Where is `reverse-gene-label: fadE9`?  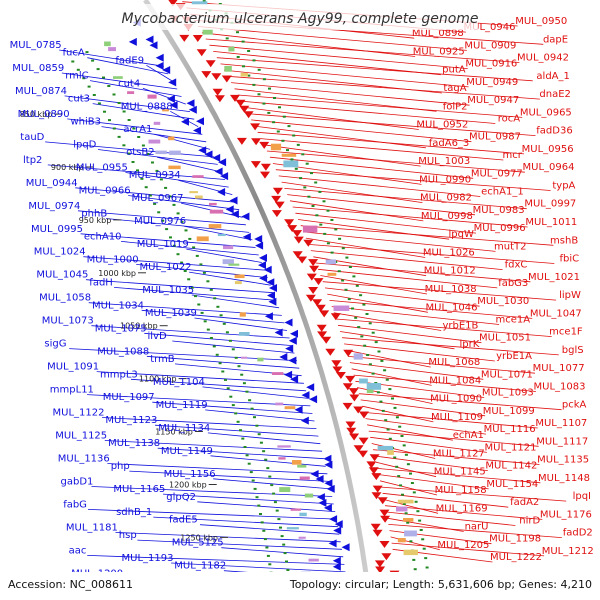 reverse-gene-label: fadE9 is located at coordinates (129, 60).